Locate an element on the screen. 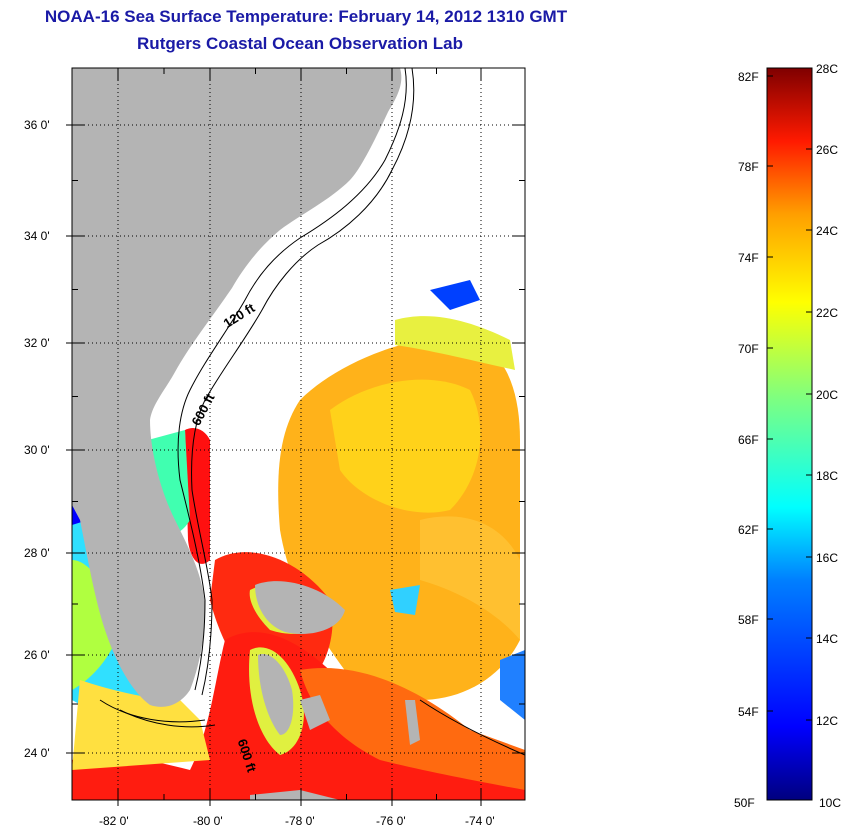  lat-tick-label: 28 0' is located at coordinates (37, 553).